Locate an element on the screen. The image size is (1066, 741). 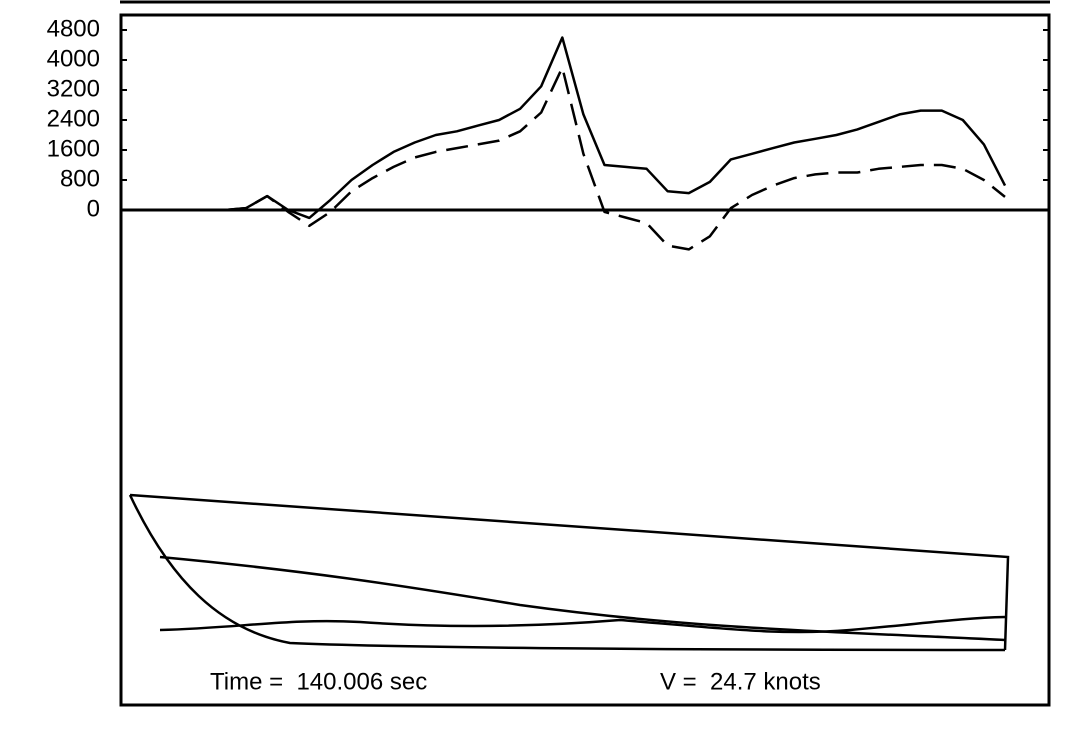
time-label: Time = 140.006 sec is located at coordinates (318, 681).